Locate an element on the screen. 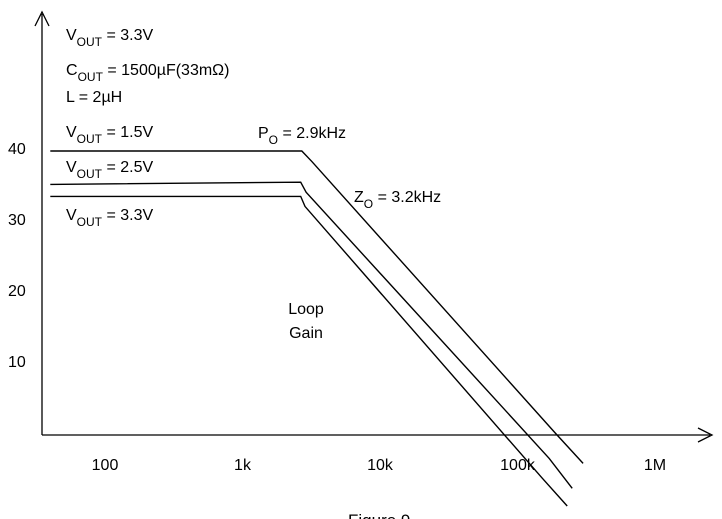 The image size is (722, 519). y-tick-labels: 10 20 30 40 is located at coordinates (17, 256).